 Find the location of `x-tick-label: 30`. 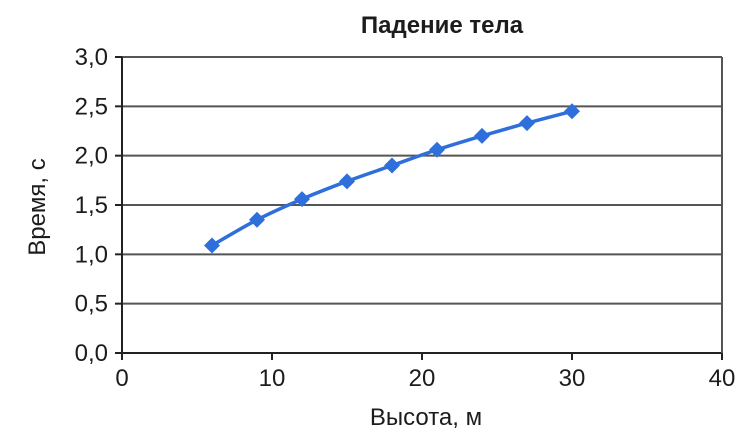

x-tick-label: 30 is located at coordinates (572, 378).